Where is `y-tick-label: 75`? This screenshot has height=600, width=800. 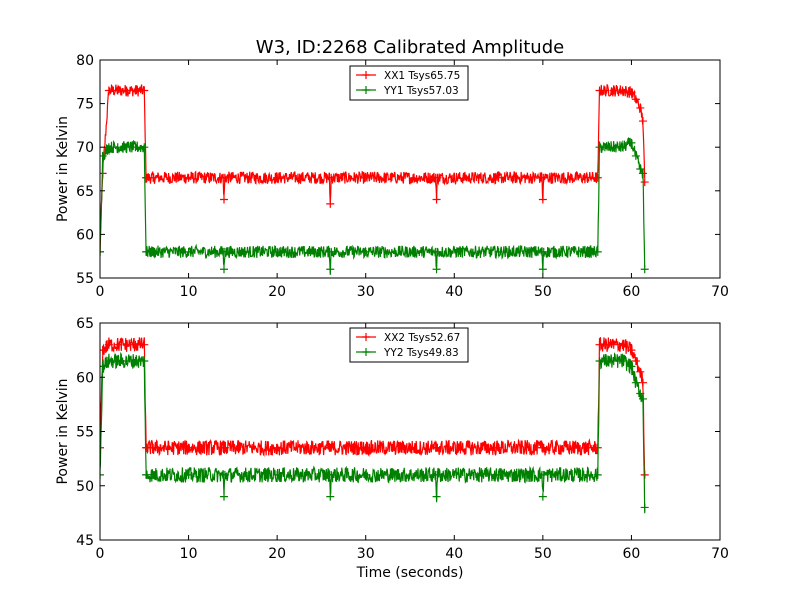
y-tick-label: 75 is located at coordinates (85, 105).